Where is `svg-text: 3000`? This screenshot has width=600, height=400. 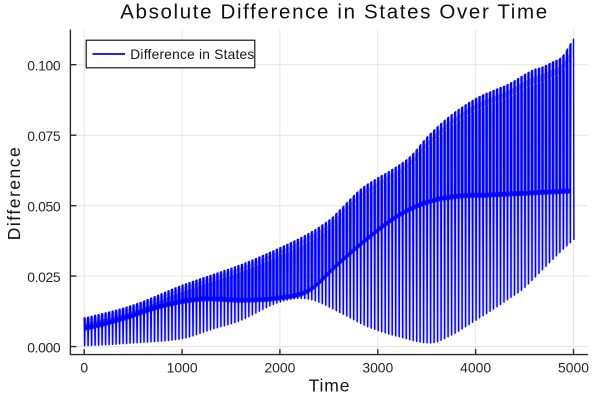 svg-text: 3000 is located at coordinates (377, 367).